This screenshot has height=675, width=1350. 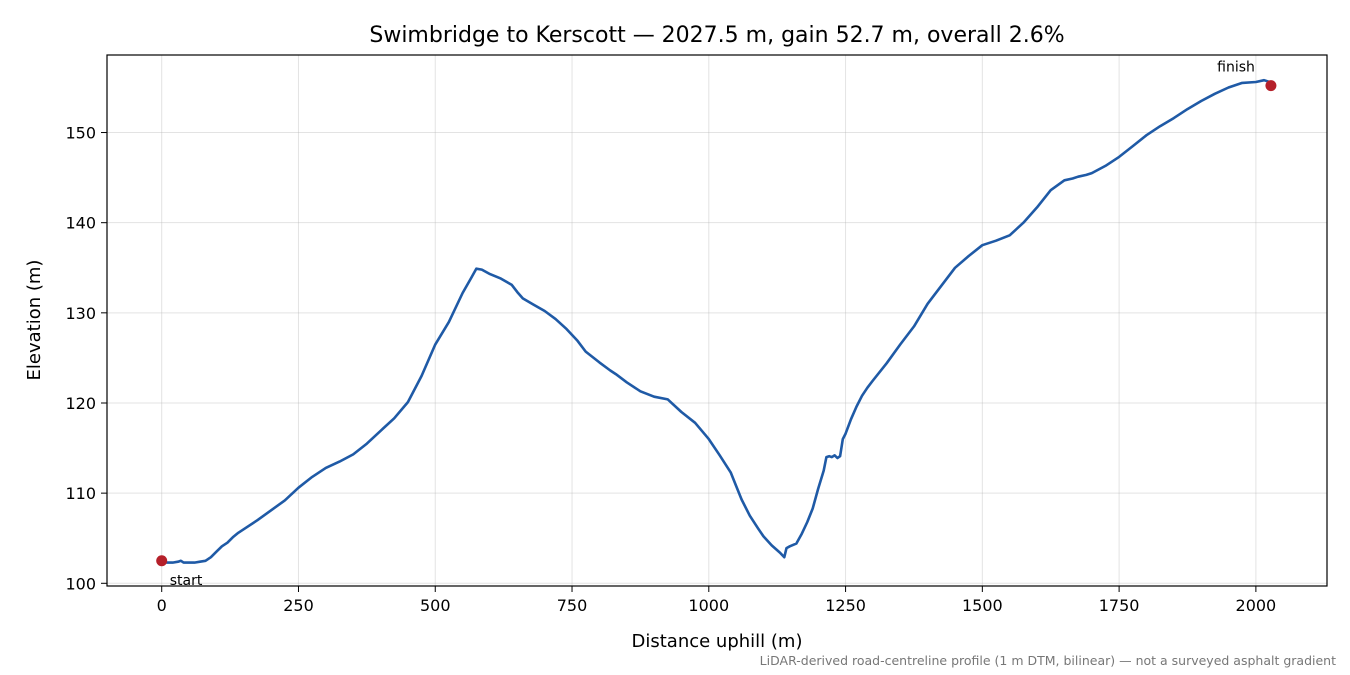 I want to click on y-tick-label: 110, so click(x=80, y=493).